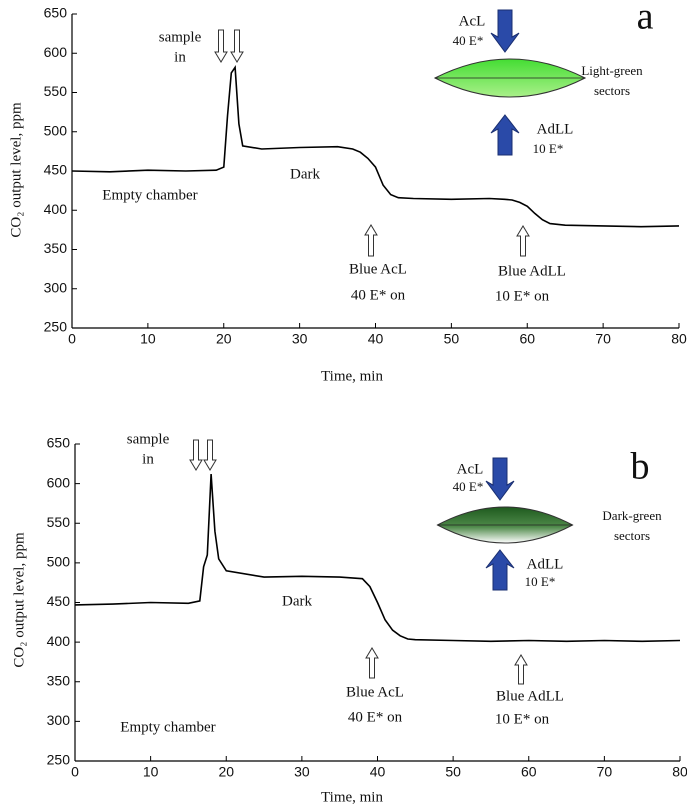  I want to click on panel-label: a, so click(645, 19).